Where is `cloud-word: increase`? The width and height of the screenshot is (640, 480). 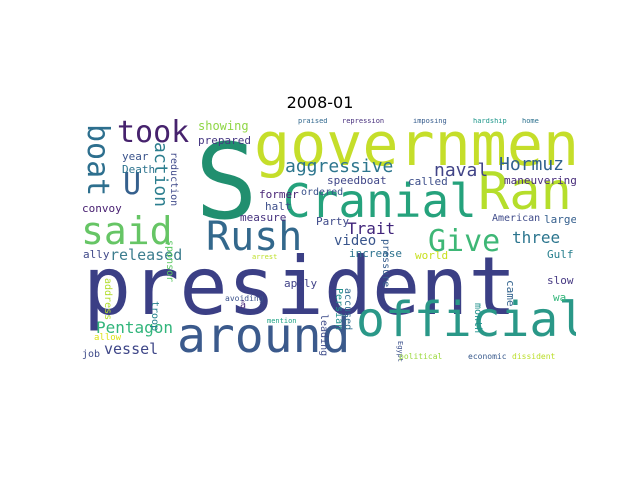
cloud-word: increase is located at coordinates (375, 253).